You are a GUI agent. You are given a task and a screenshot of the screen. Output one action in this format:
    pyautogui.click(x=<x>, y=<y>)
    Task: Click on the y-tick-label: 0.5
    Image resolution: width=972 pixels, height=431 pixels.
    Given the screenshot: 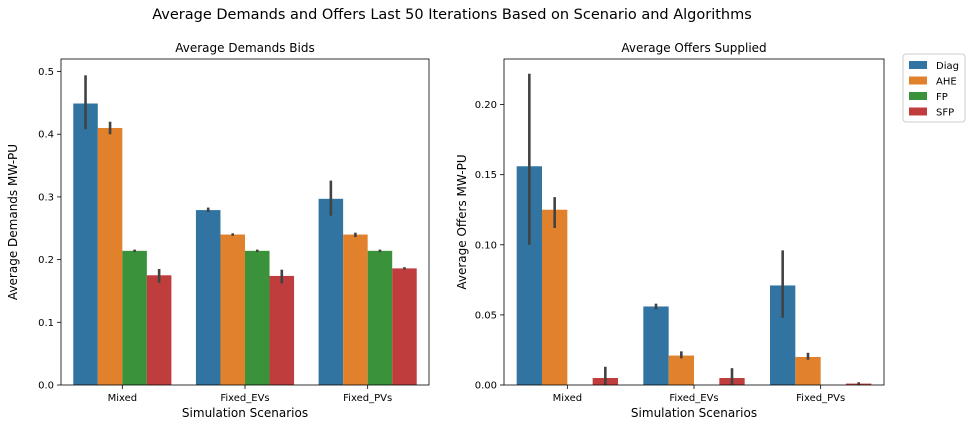 What is the action you would take?
    pyautogui.click(x=46, y=72)
    